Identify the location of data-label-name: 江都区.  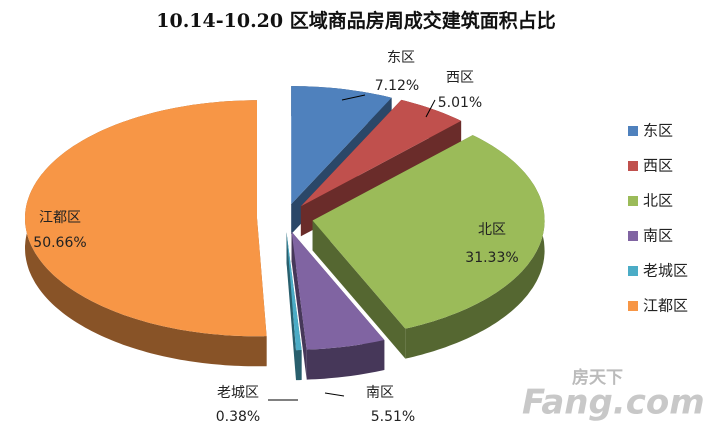
(60, 218).